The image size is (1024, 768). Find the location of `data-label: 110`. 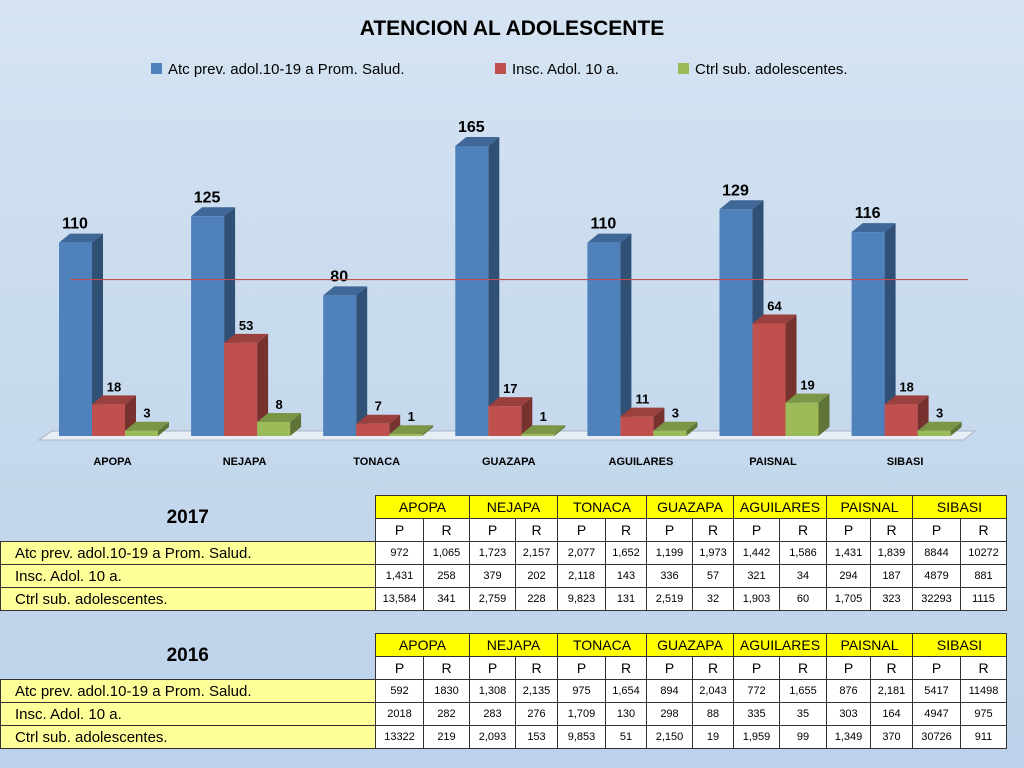

data-label: 110 is located at coordinates (603, 224).